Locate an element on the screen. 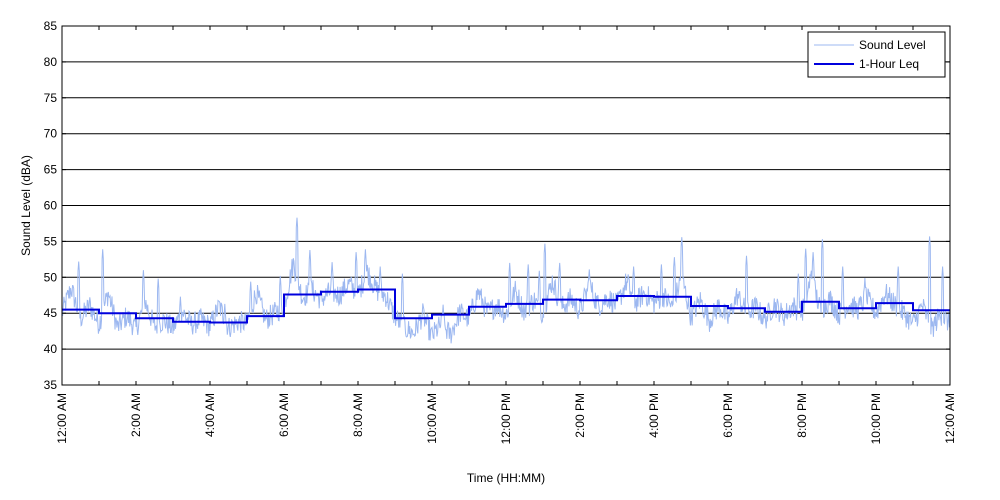 This screenshot has width=1000, height=500. x-tick-label: 4:00 PM is located at coordinates (654, 415).